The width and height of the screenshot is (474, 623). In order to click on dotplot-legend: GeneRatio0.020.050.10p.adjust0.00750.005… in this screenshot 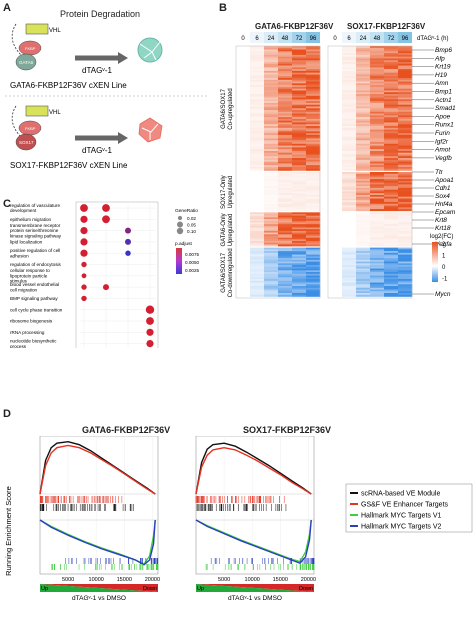, I will do `click(187, 241)`.